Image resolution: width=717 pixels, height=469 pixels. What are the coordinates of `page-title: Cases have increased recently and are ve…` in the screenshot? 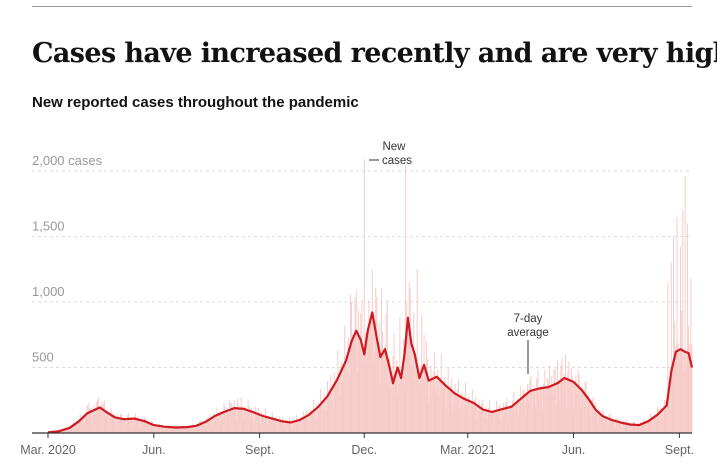 It's located at (374, 53).